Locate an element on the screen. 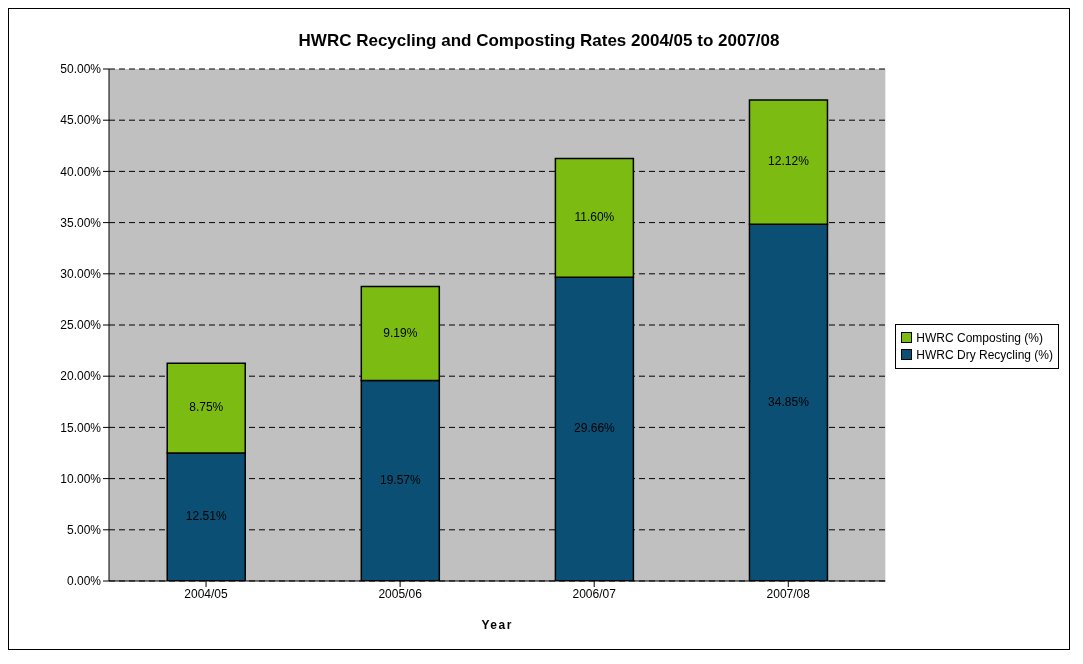  data-label: 9.19% is located at coordinates (400, 332).